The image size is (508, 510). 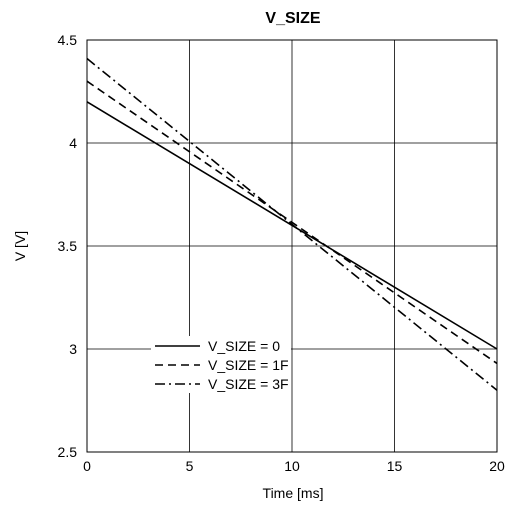 What do you see at coordinates (497, 466) in the screenshot?
I see `x-tick-label: 20` at bounding box center [497, 466].